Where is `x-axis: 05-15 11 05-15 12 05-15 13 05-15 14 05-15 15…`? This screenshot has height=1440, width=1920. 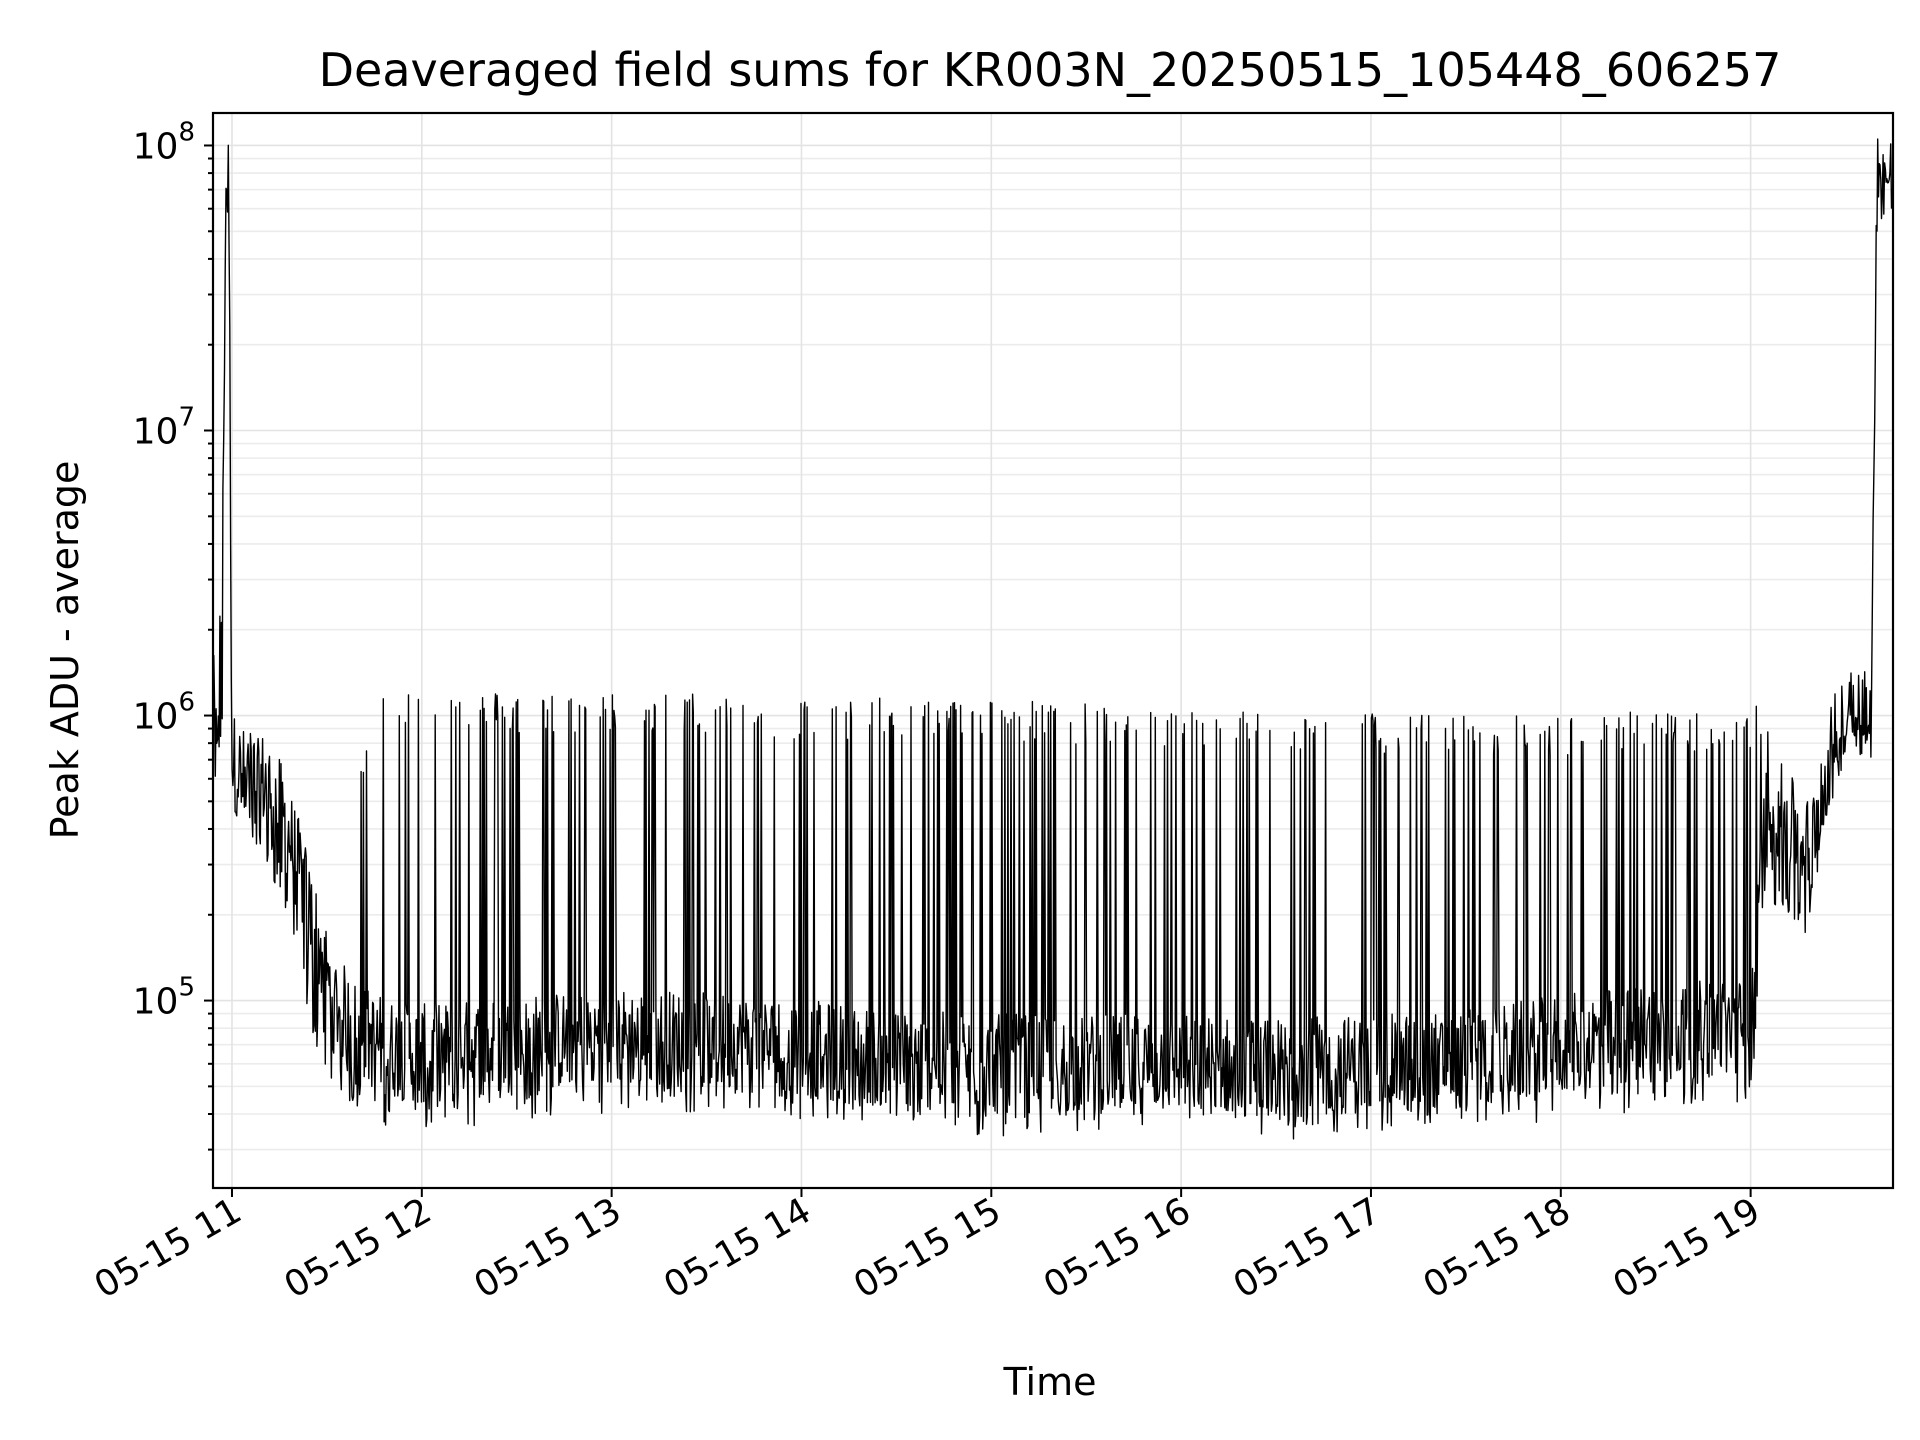
x-axis: 05-15 11 05-15 12 05-15 13 05-15 14 05-15 15… is located at coordinates (927, 1247).